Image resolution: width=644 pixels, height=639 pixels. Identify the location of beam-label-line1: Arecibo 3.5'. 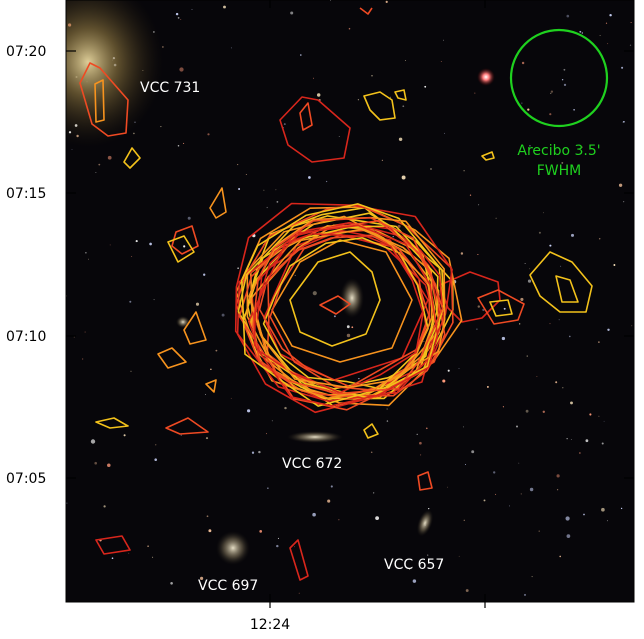
(558, 151).